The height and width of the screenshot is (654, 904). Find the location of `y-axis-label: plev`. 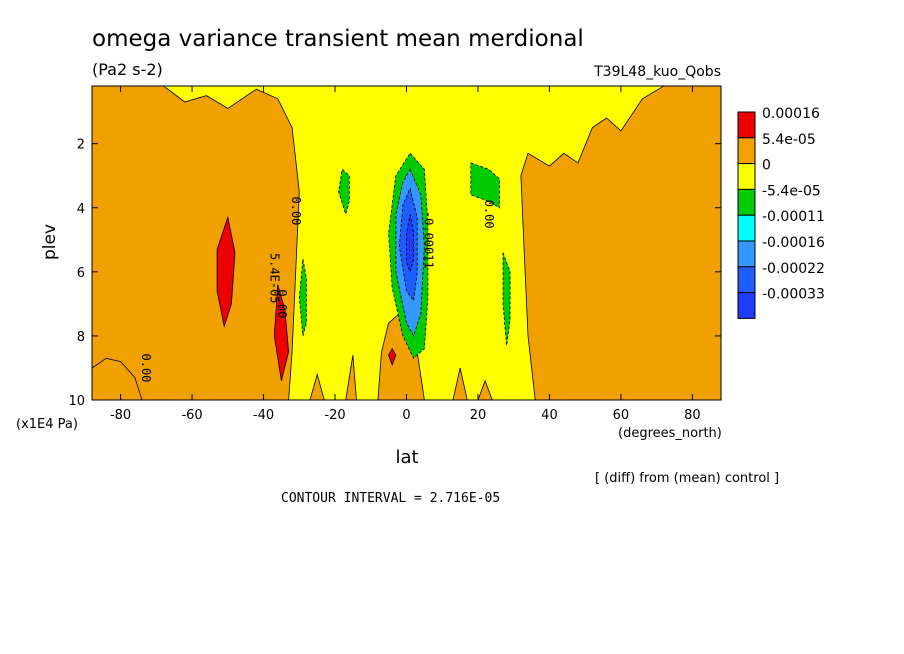

y-axis-label: plev is located at coordinates (50, 242).